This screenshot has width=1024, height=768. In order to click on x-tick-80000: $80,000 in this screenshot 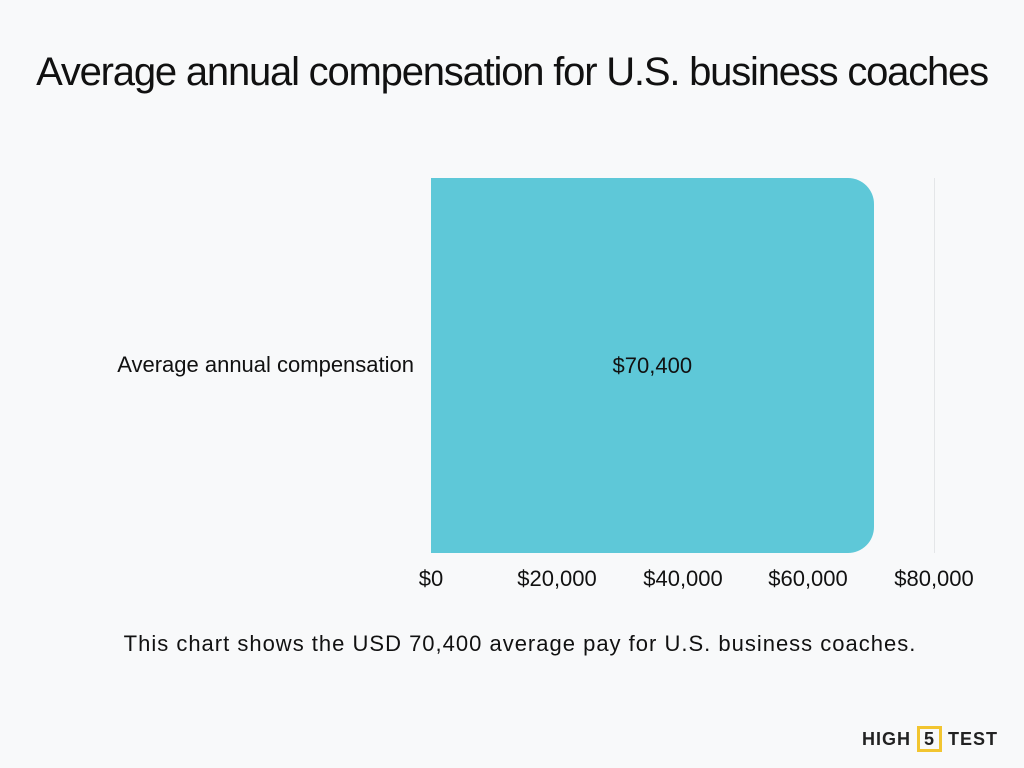, I will do `click(934, 578)`.